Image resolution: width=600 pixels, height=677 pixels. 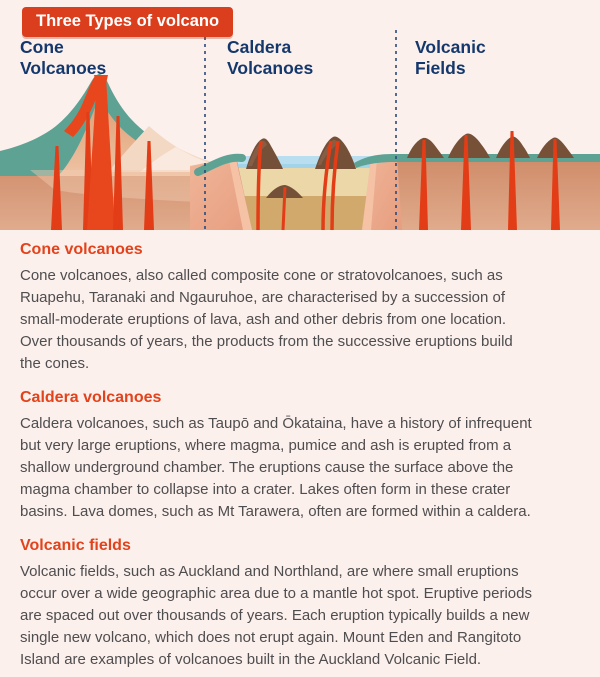 I want to click on section-heading-volcanic-fields: Volcanic fields, so click(x=75, y=545).